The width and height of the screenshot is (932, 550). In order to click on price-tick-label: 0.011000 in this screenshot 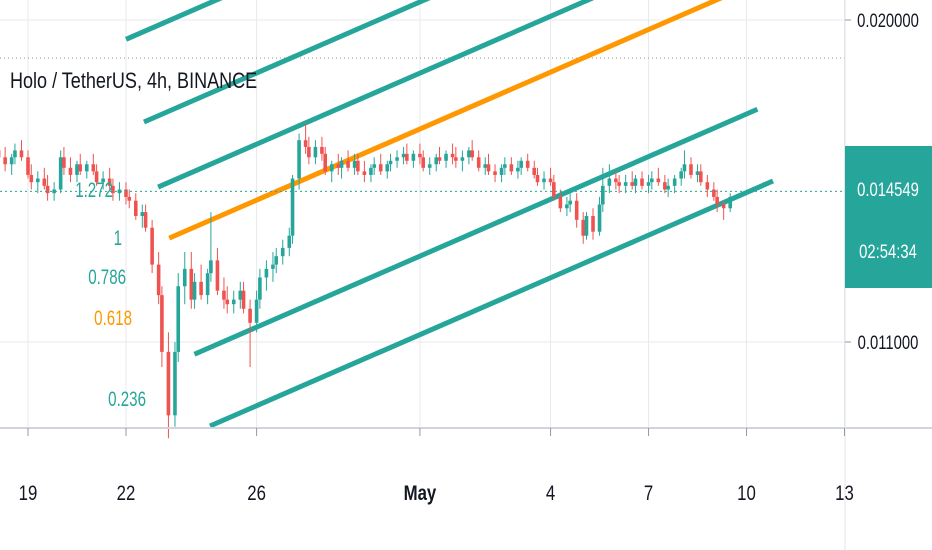, I will do `click(888, 342)`.